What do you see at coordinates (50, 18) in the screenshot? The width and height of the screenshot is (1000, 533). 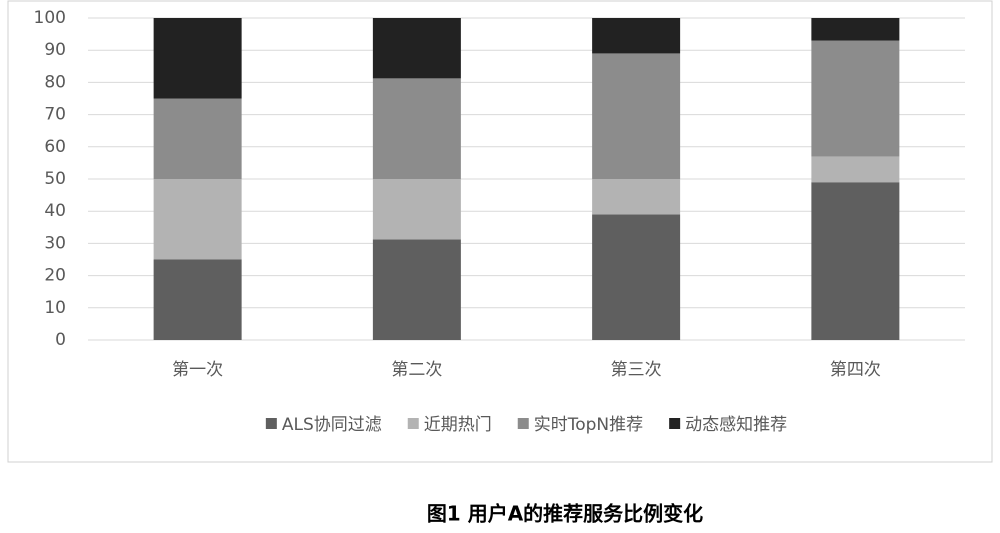 I see `y-tick-label: 100` at bounding box center [50, 18].